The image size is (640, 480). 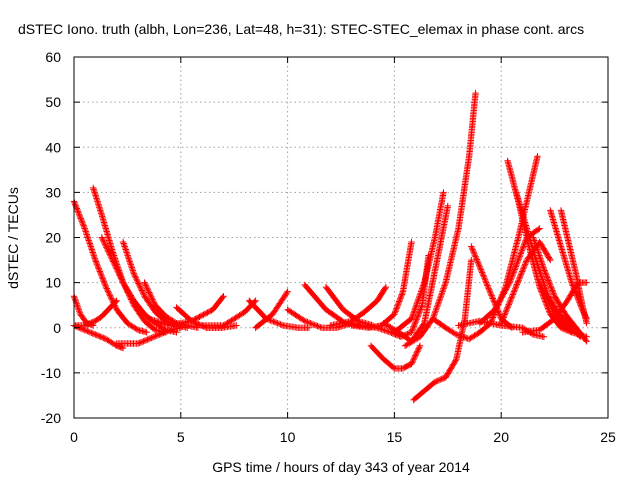 I want to click on y-axis-title: dSTEC / TECUs, so click(x=13, y=238).